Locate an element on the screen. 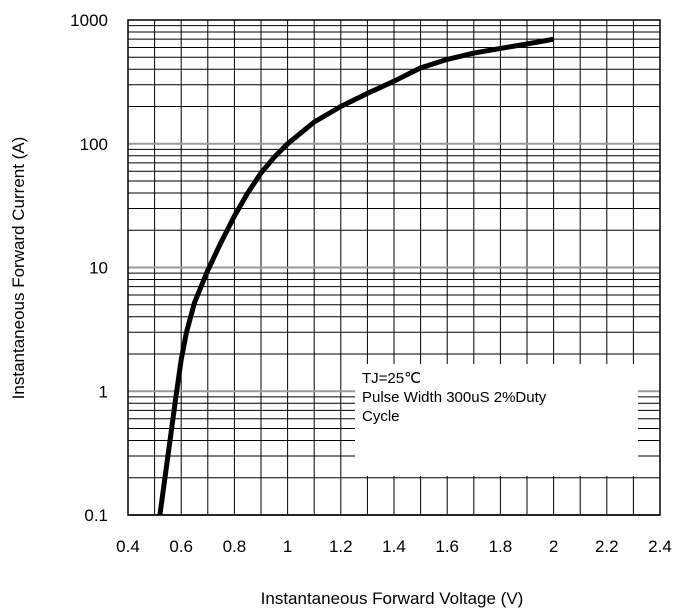 The width and height of the screenshot is (690, 614). x-tick-label: 1.2 is located at coordinates (341, 546).